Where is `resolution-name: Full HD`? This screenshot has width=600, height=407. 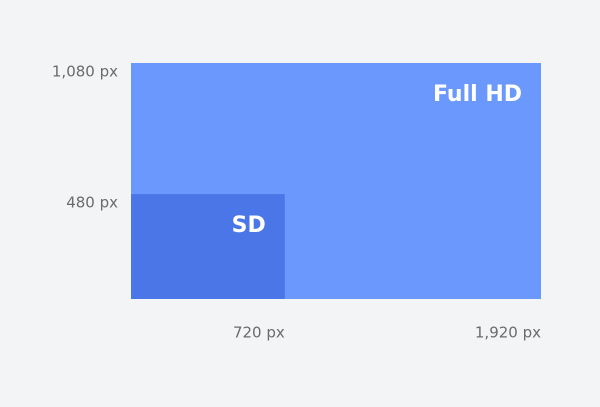 resolution-name: Full HD is located at coordinates (477, 94).